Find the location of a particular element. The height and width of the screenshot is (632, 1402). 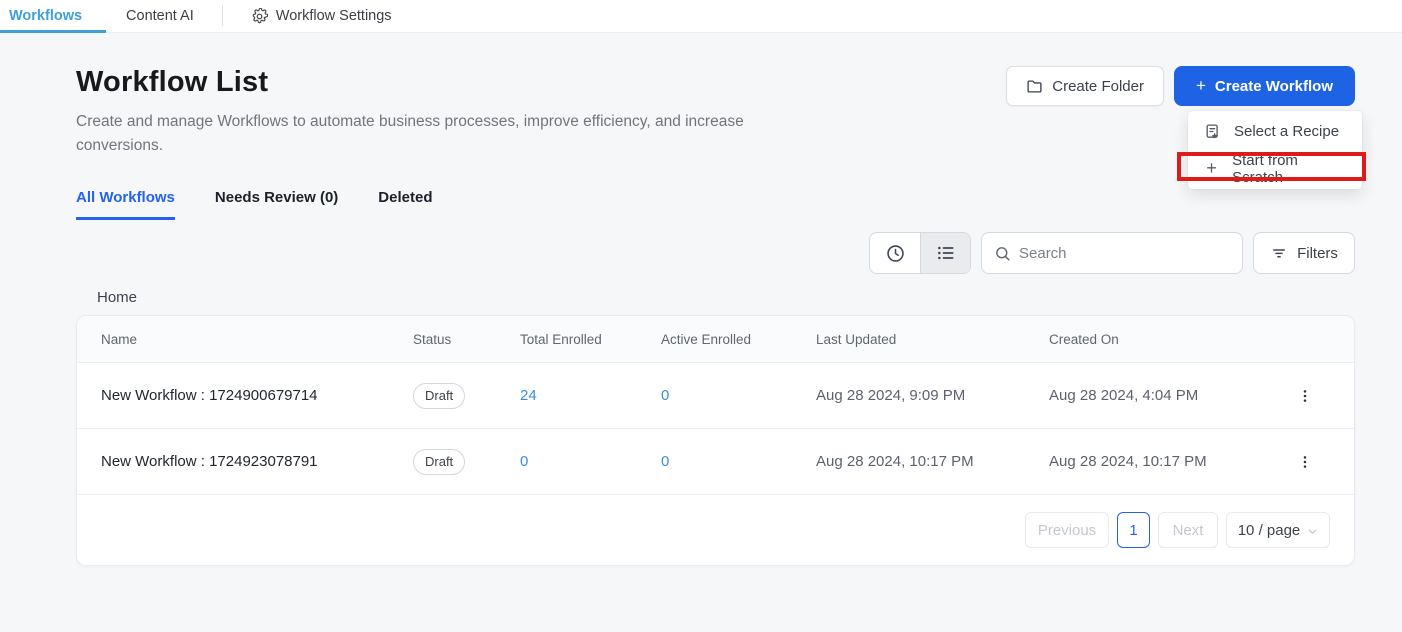

page-size-label: 10 / page is located at coordinates (1269, 530).